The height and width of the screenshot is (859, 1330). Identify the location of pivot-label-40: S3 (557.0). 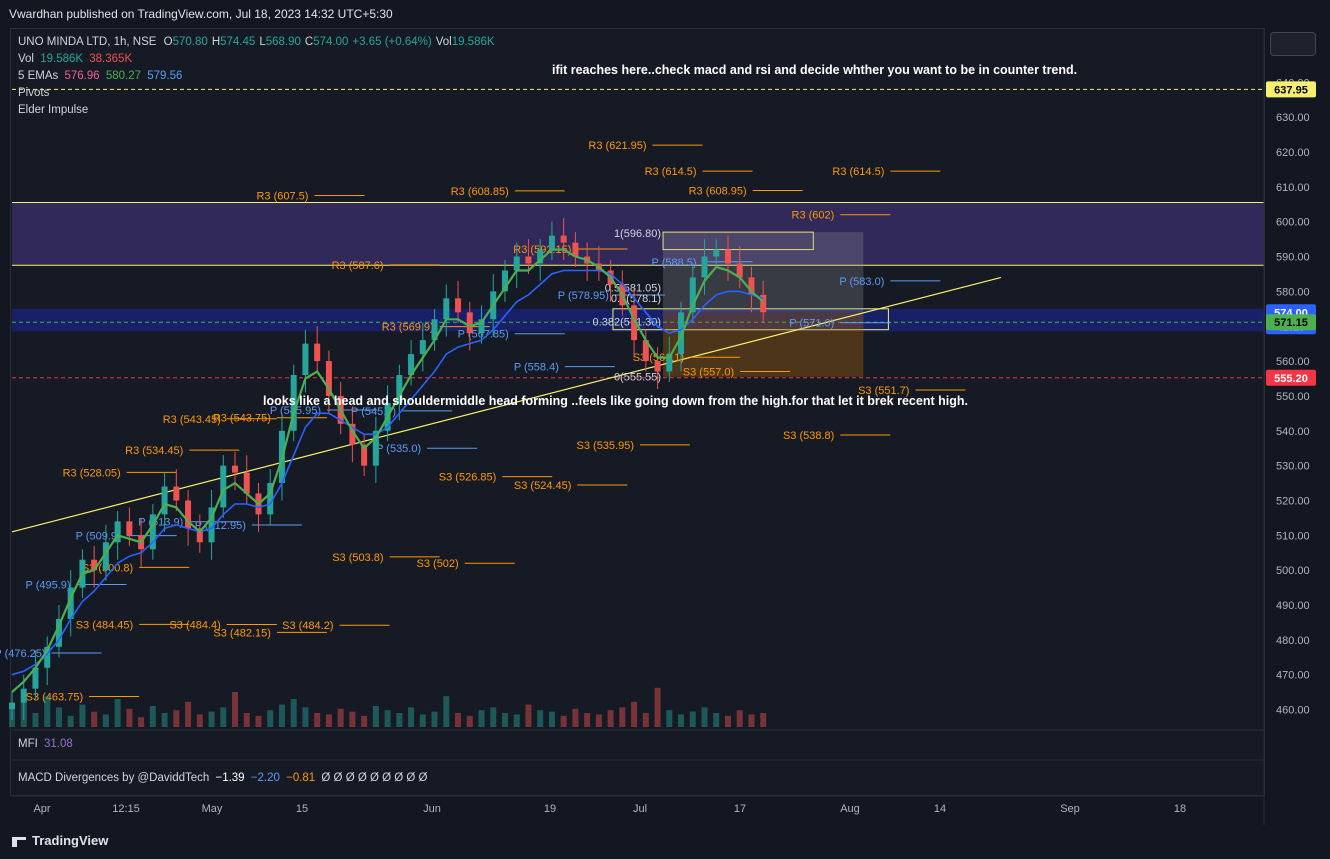
(708, 373).